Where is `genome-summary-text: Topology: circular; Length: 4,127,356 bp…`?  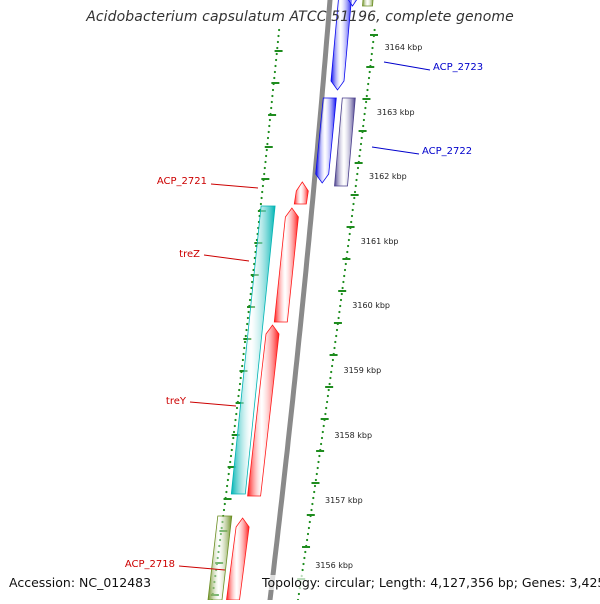 genome-summary-text: Topology: circular; Length: 4,127,356 bp… is located at coordinates (431, 582).